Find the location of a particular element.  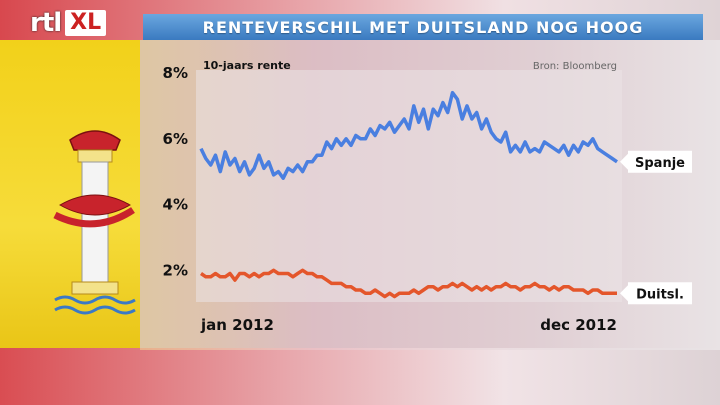

chart-title: RENTEVERSCHIL MET DUITSLAND NOG HOOG is located at coordinates (423, 27).